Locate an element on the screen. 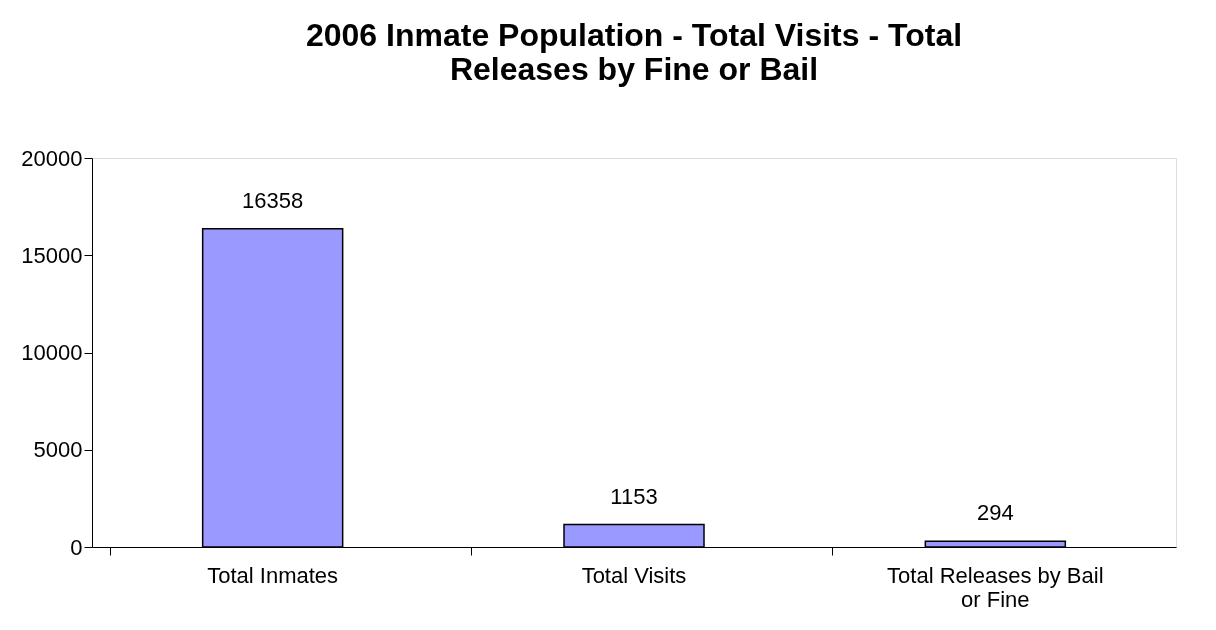 The image size is (1216, 630). x-tick-label: Total Inmates is located at coordinates (273, 575).